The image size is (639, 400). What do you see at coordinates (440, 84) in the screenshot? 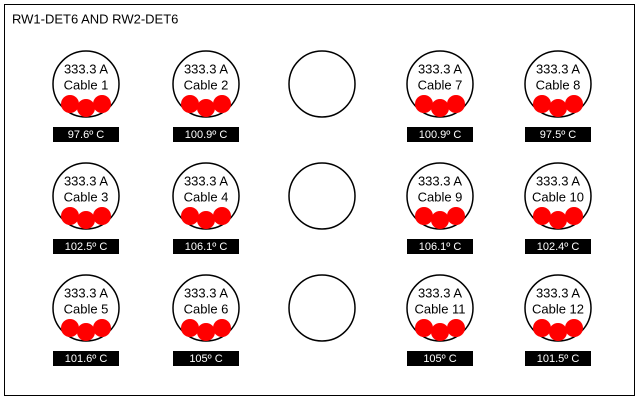
I see `cable-name: Cable 7` at bounding box center [440, 84].